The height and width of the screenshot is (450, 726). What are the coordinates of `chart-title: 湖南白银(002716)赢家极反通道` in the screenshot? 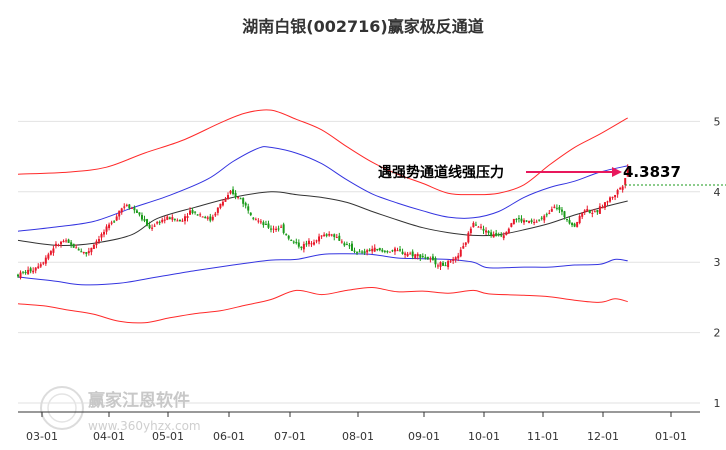 It's located at (362, 26).